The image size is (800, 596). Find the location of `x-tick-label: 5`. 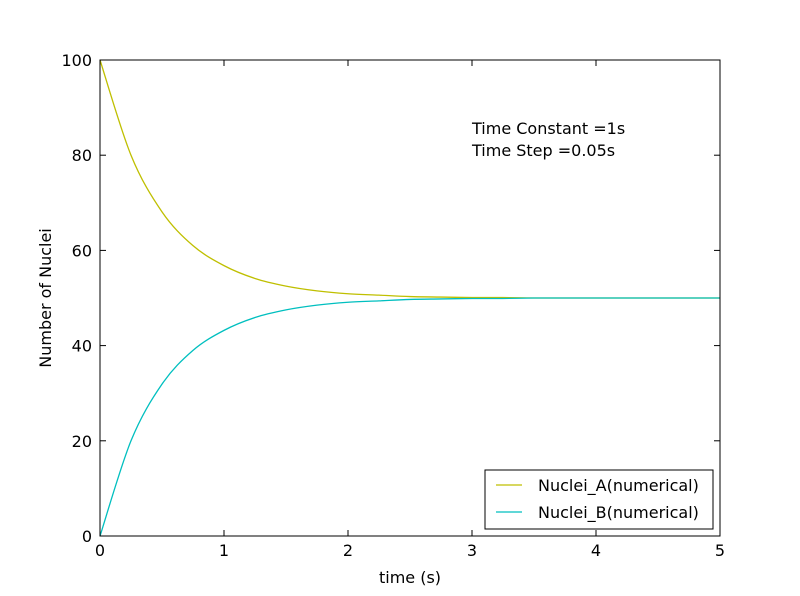

x-tick-label: 5 is located at coordinates (720, 550).